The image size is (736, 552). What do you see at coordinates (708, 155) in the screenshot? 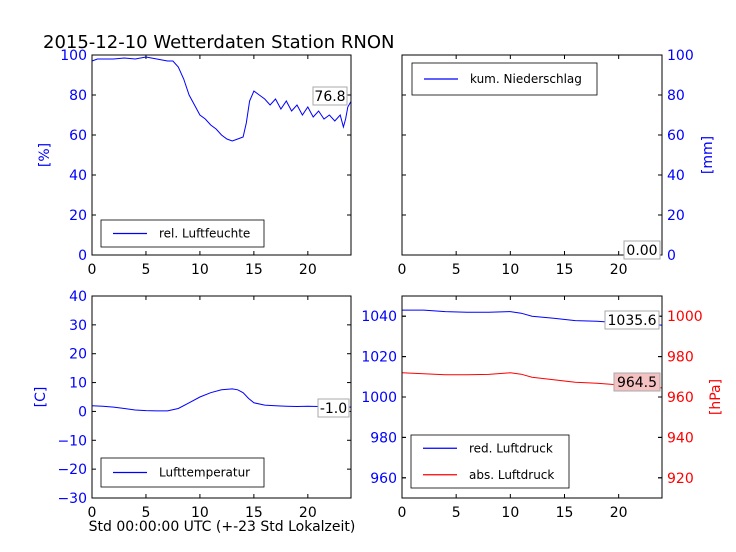
I see `y-axis-label: [mm]` at bounding box center [708, 155].